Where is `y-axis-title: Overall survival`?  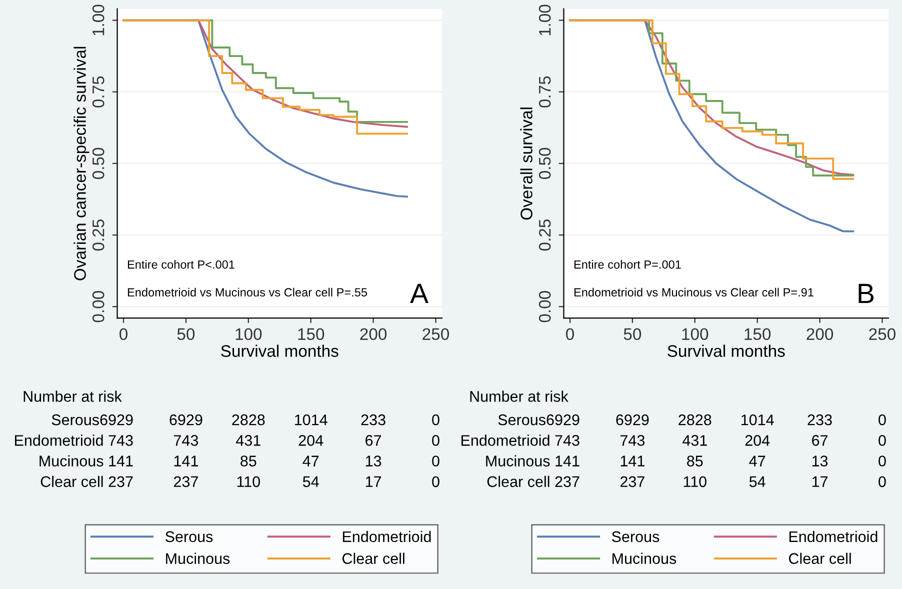 y-axis-title: Overall survival is located at coordinates (526, 164).